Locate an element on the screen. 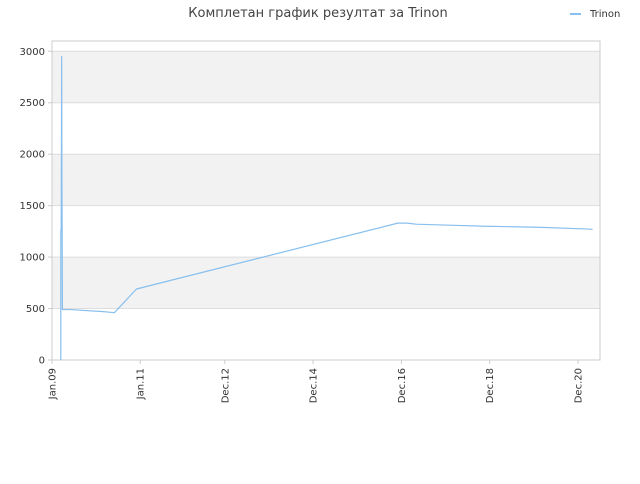 Image resolution: width=640 pixels, height=484 pixels. x-tick-label: Jan.09 is located at coordinates (53, 384).